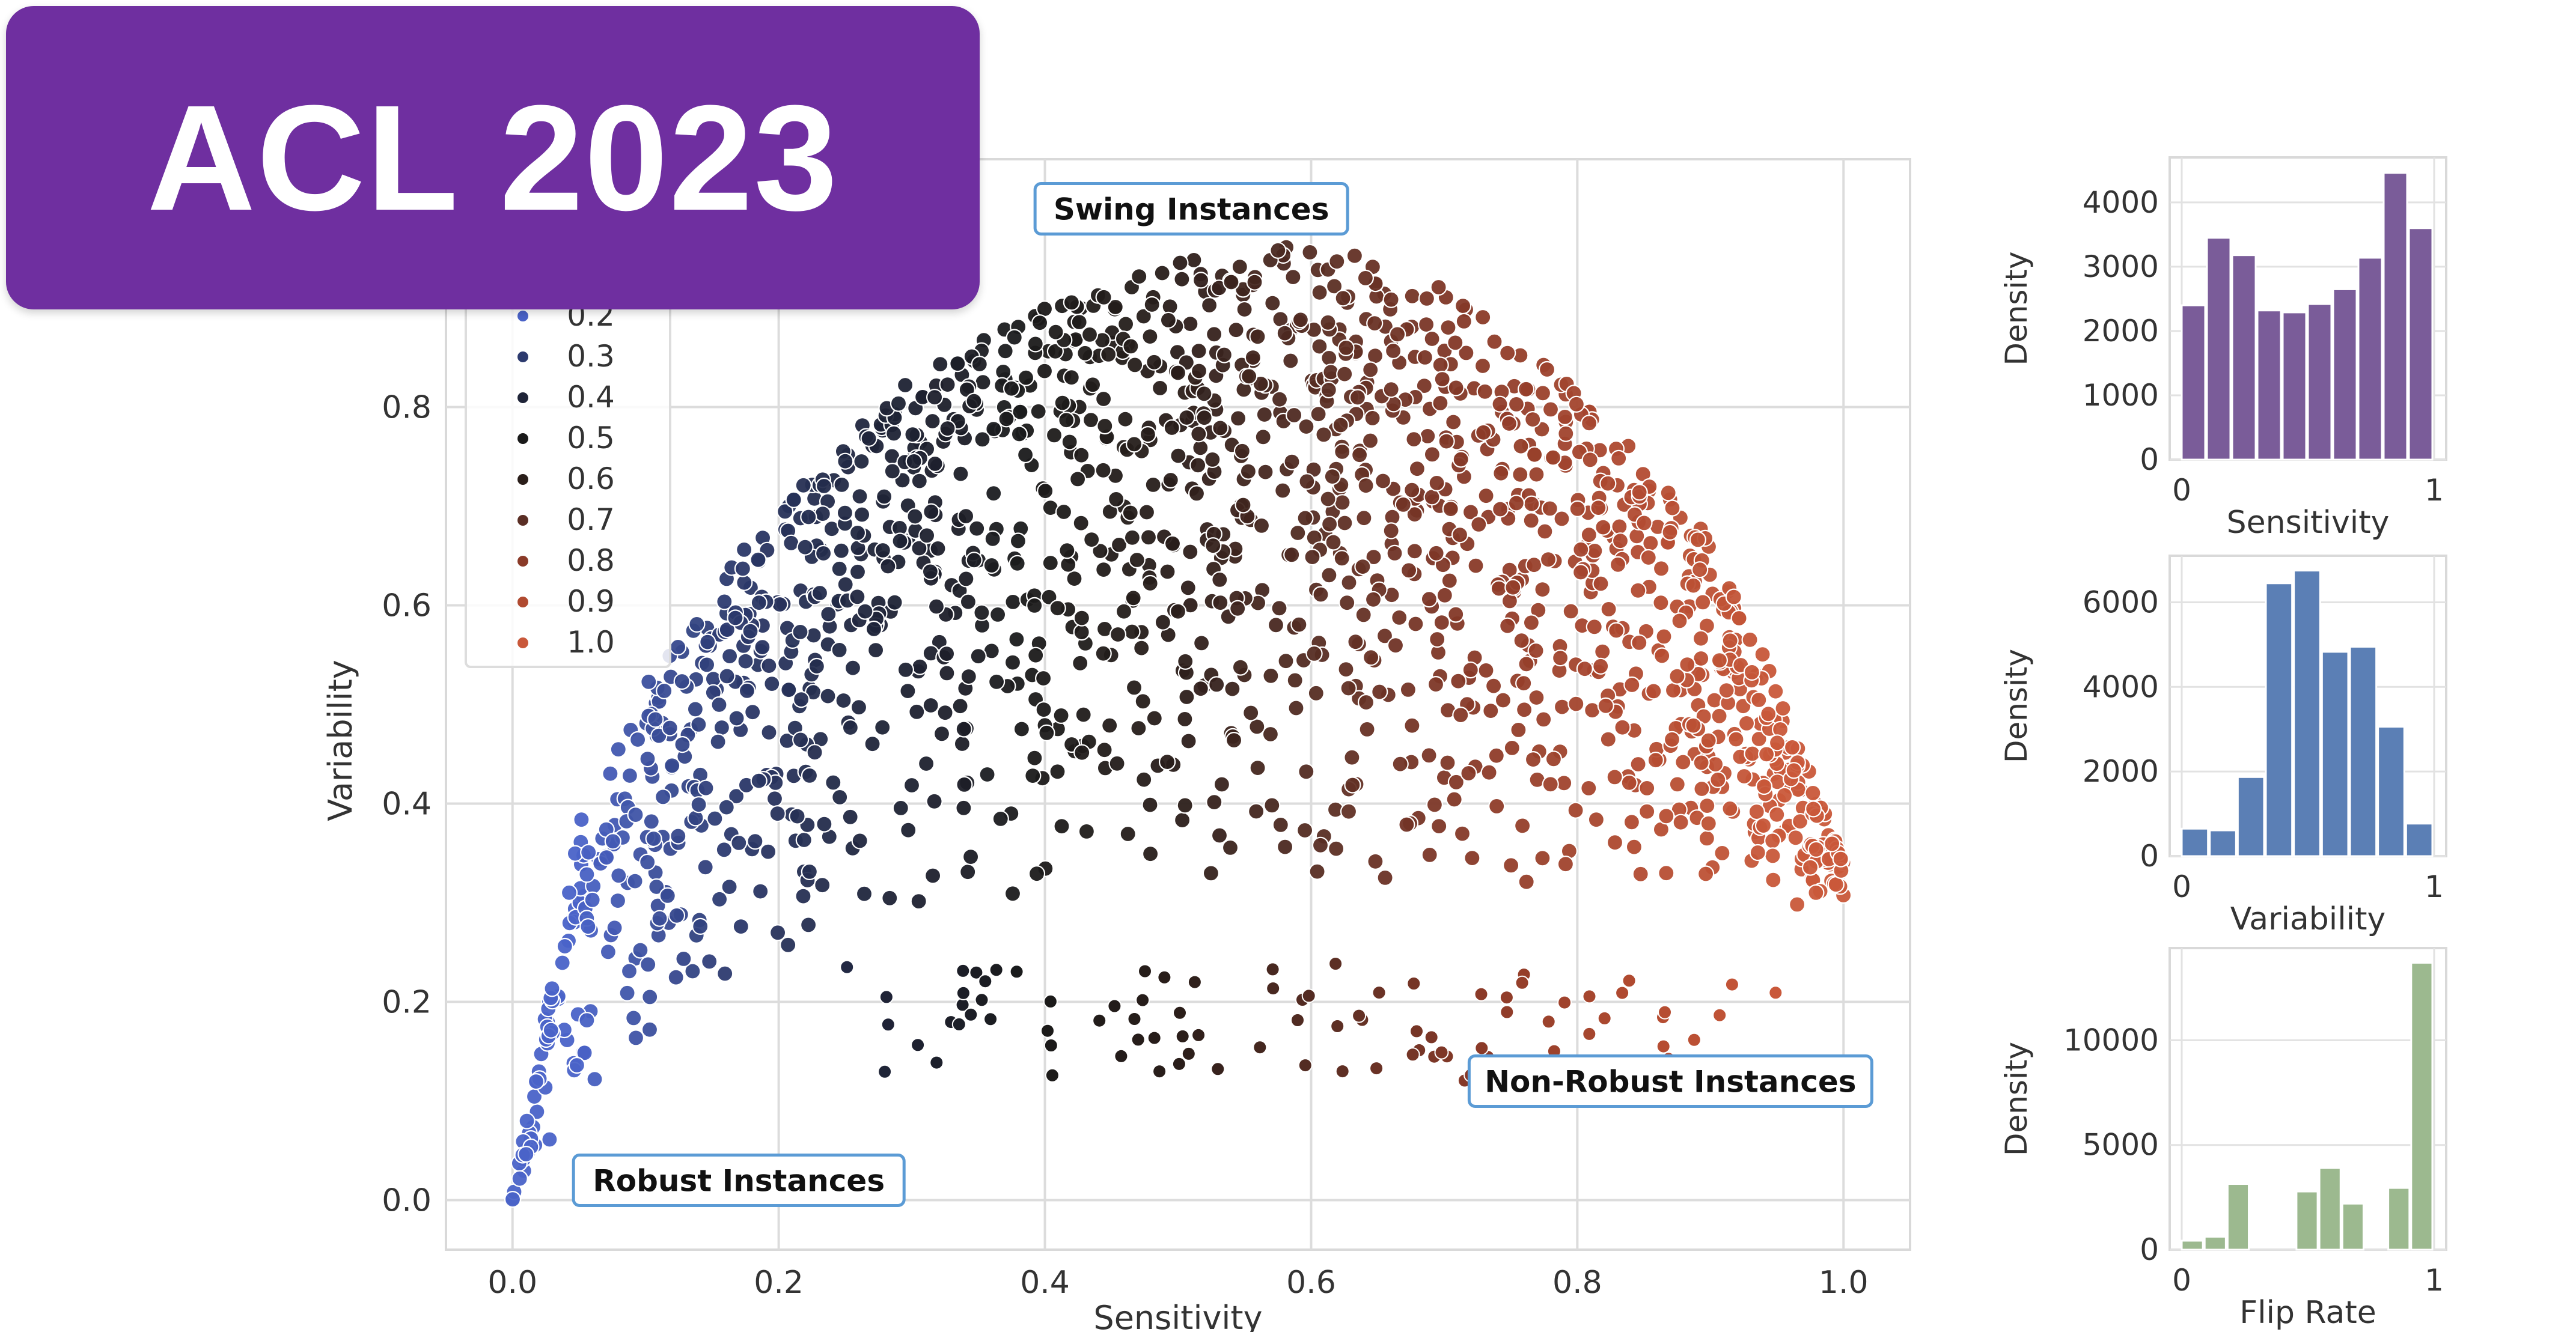 This screenshot has height=1332, width=2576. Describe the element at coordinates (340, 740) in the screenshot. I see `scatter-y-axis-label: Variability` at that location.